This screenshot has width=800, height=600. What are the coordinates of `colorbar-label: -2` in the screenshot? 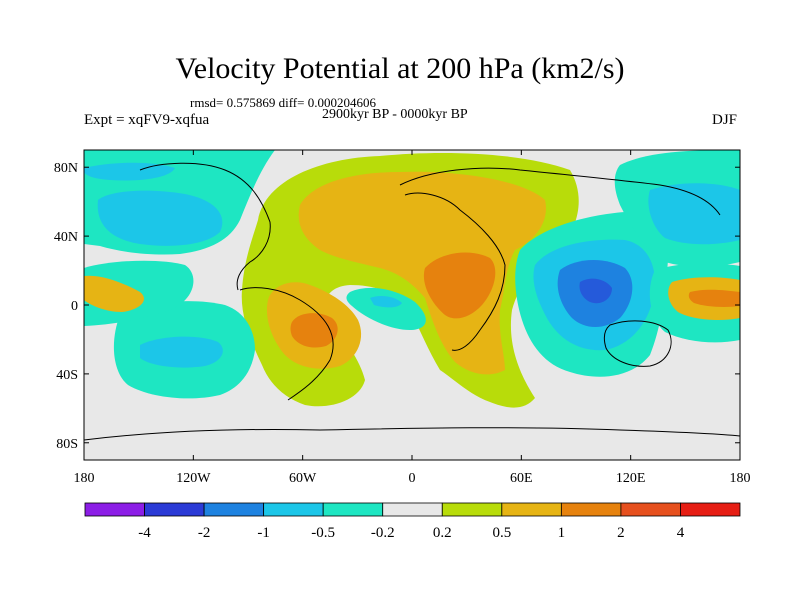 It's located at (204, 533).